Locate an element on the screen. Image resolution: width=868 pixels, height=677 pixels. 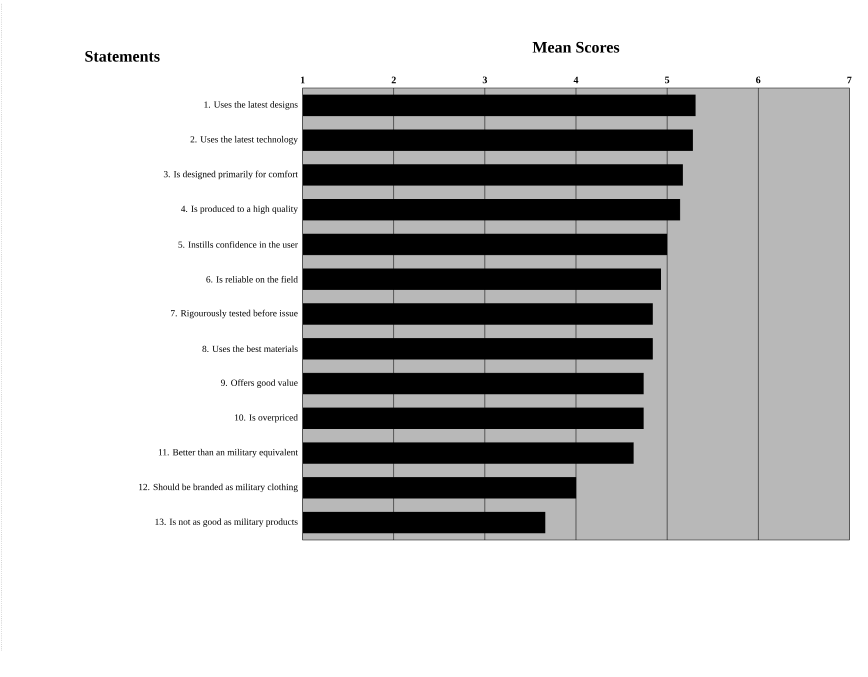
y-axis-title: Statements is located at coordinates (122, 56).